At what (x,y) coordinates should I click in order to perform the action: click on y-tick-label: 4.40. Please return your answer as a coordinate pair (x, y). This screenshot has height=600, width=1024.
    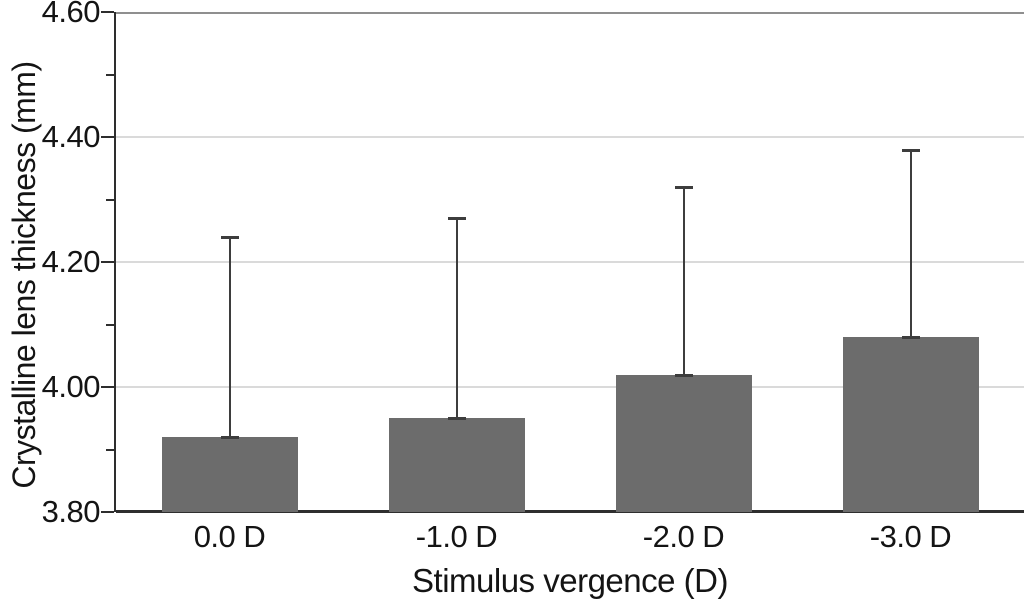
    Looking at the image, I should click on (71, 136).